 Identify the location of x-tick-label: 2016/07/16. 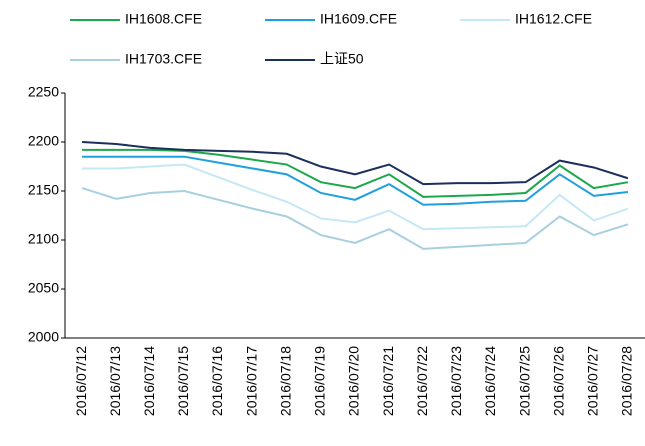
(217, 381).